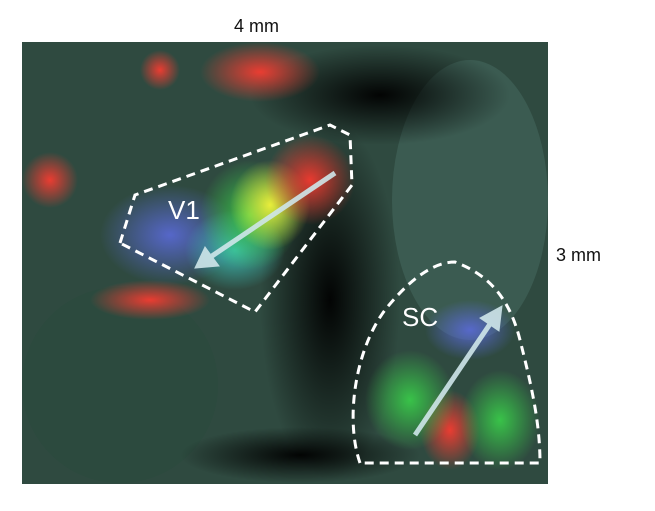 This screenshot has width=655, height=511. I want to click on sc-outline, so click(446, 362).